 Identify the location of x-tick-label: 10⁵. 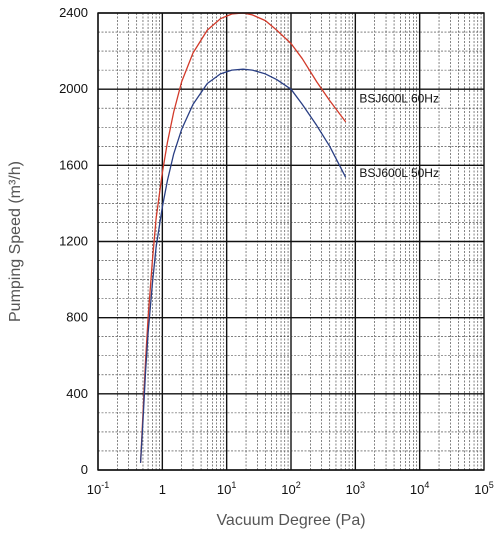
(483, 488).